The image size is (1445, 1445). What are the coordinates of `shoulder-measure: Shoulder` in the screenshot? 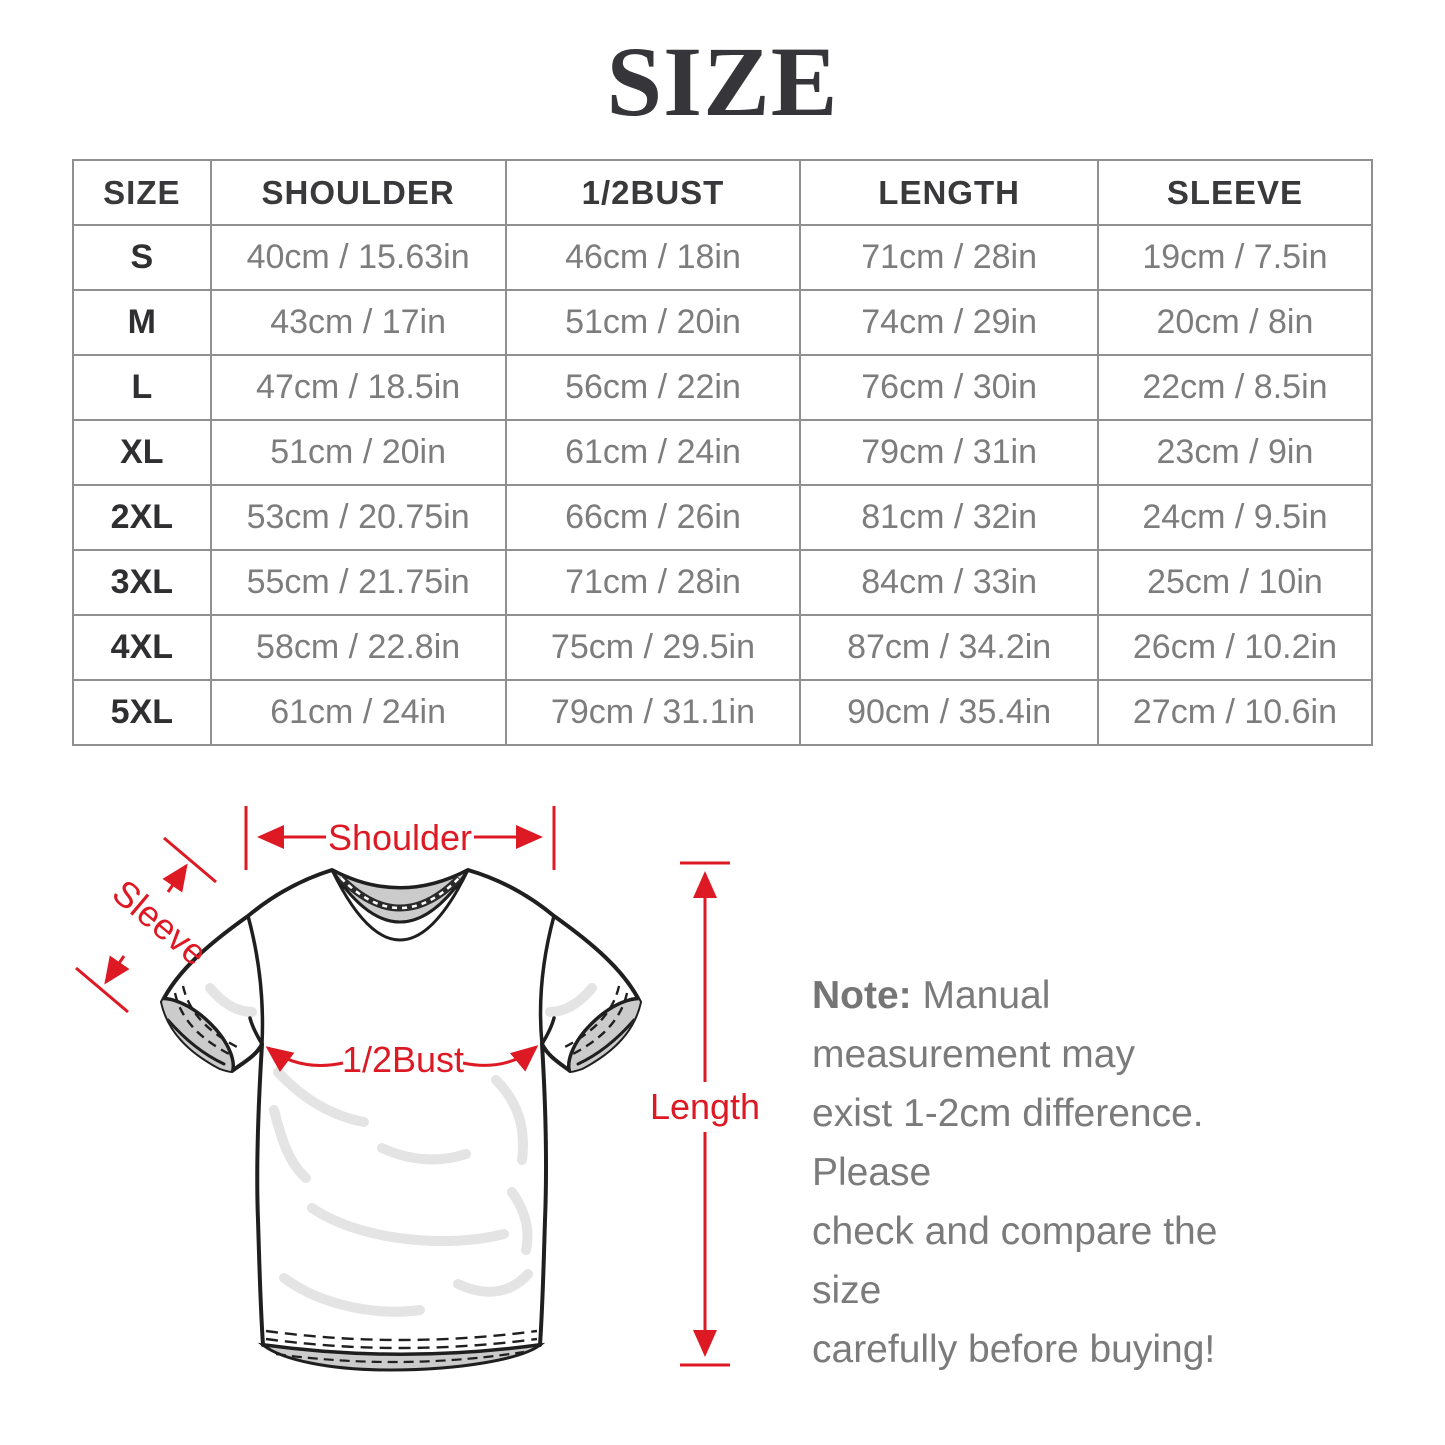 It's located at (400, 838).